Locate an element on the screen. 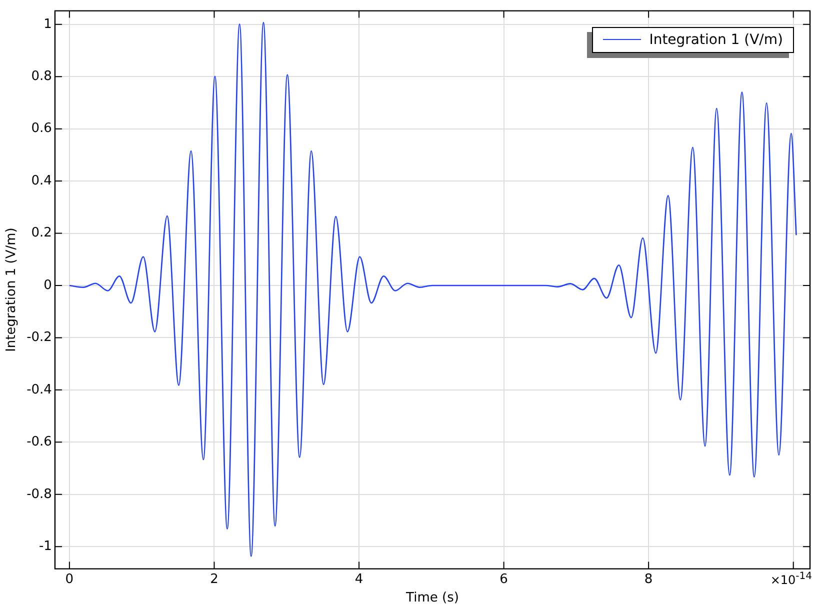 Image resolution: width=813 pixels, height=606 pixels. y-tick-label: 0.6 is located at coordinates (41, 128).